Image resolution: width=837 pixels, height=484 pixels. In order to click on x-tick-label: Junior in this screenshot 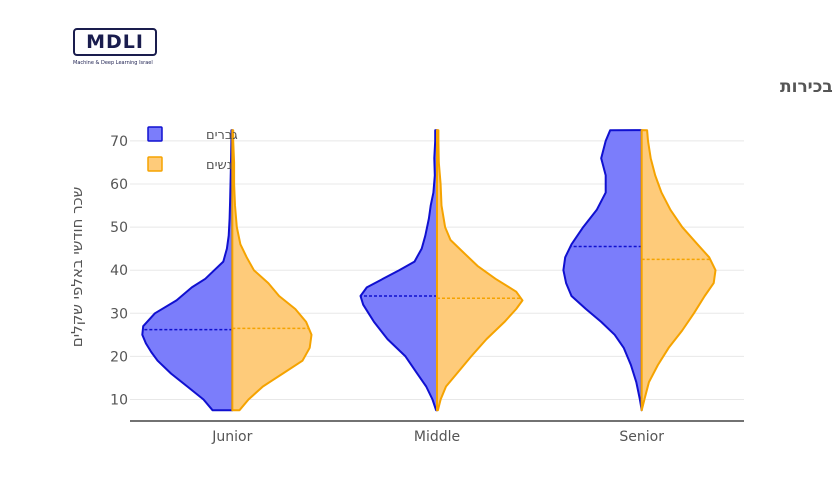, I will do `click(231, 437)`.